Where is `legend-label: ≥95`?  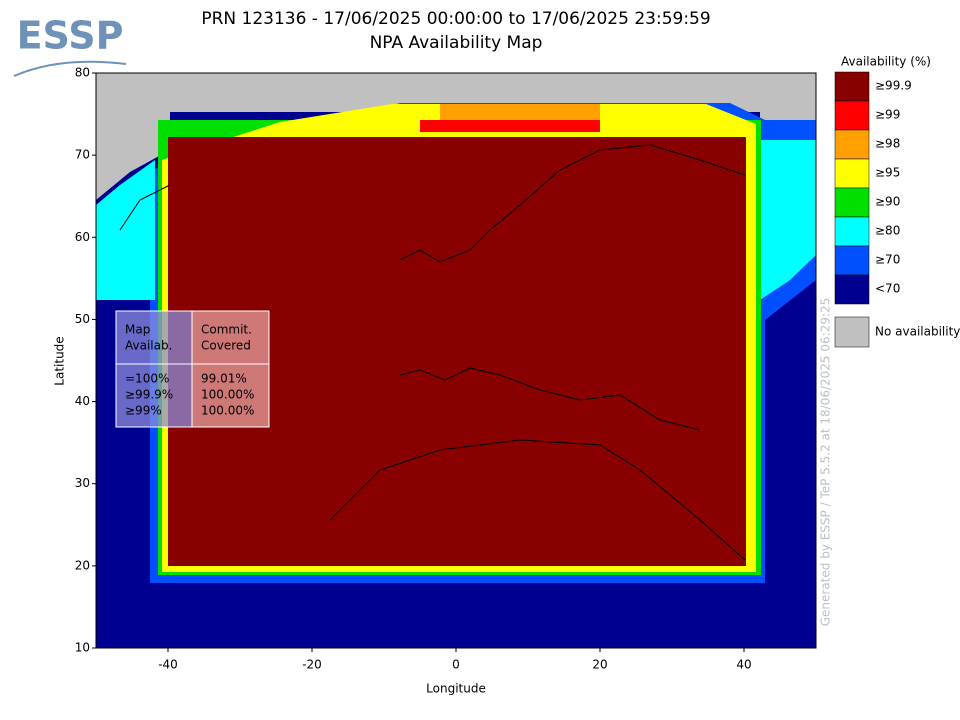
legend-label: ≥95 is located at coordinates (887, 173).